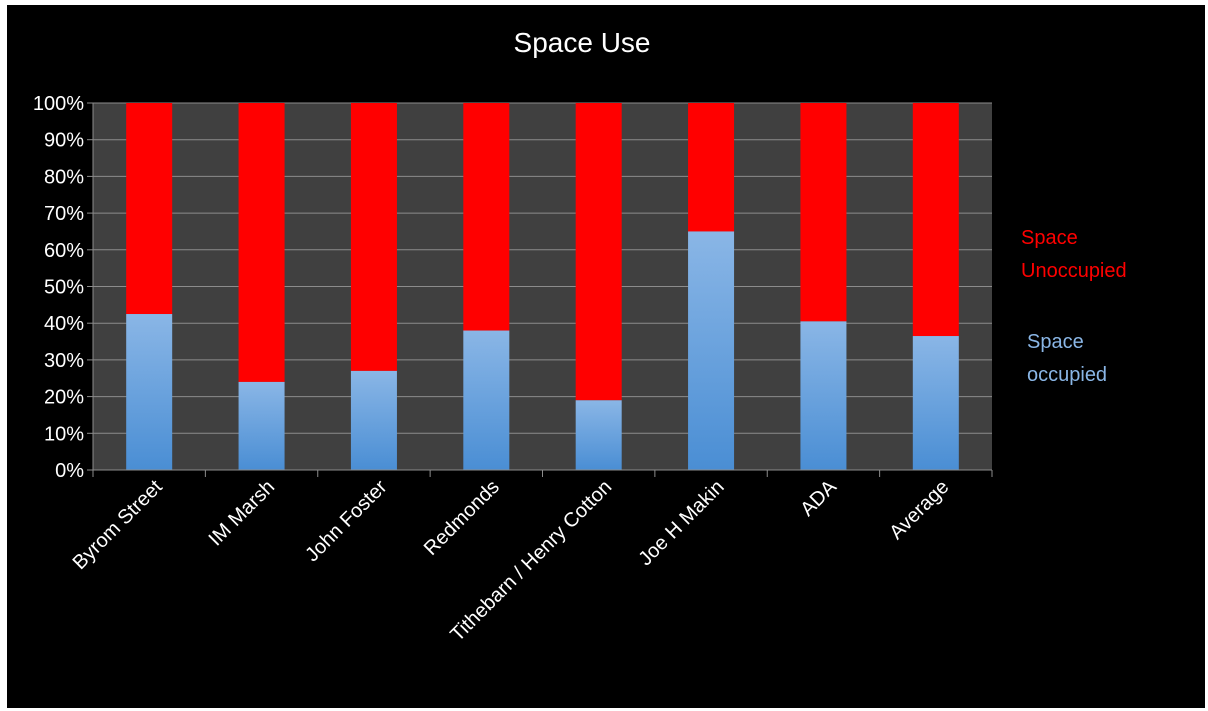 This screenshot has width=1208, height=711. What do you see at coordinates (681, 523) in the screenshot?
I see `x-category-label: Joe H Makin` at bounding box center [681, 523].